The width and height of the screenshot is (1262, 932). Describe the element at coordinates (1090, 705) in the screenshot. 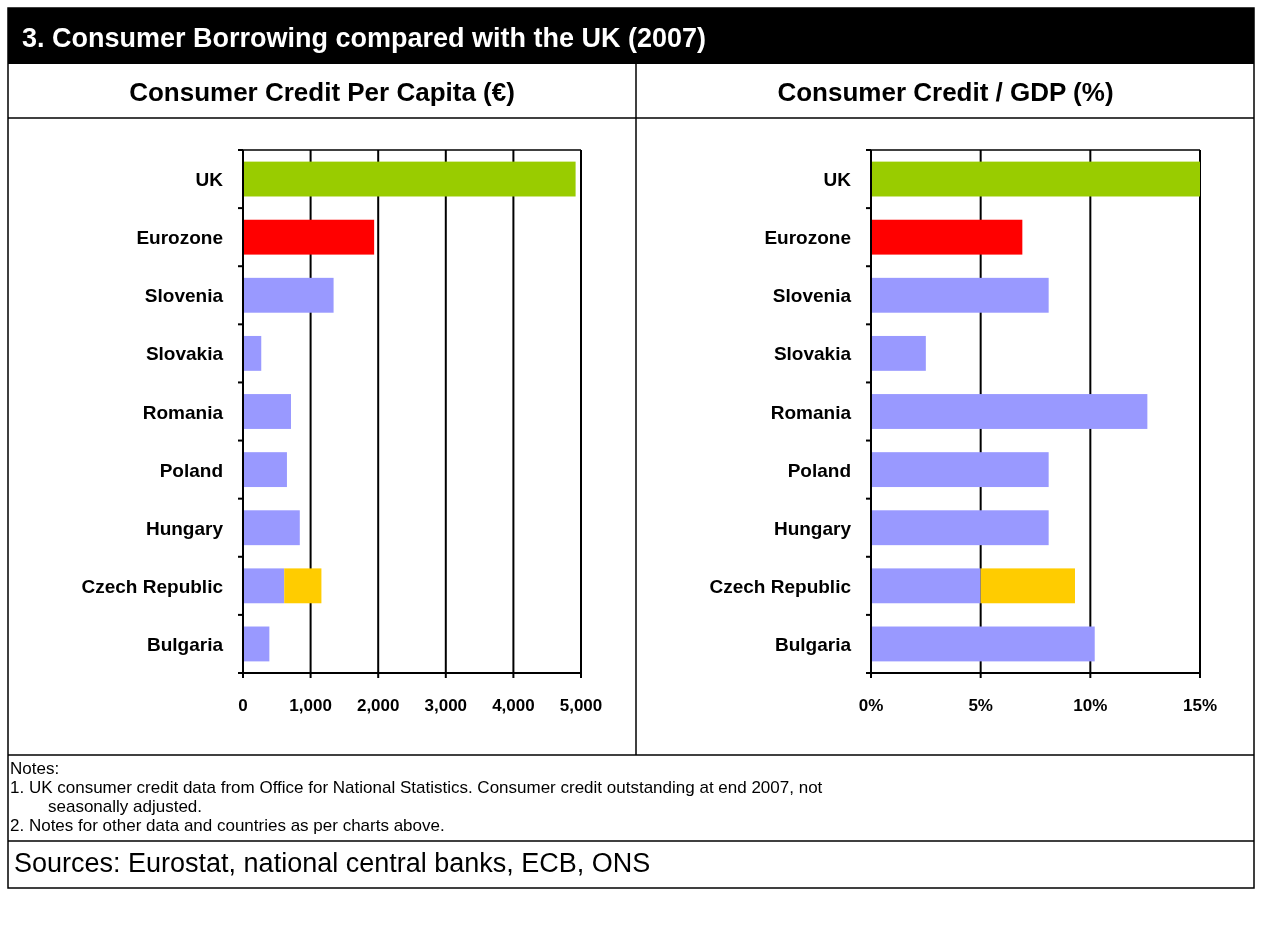

I see `x-tick-label: 10%` at that location.